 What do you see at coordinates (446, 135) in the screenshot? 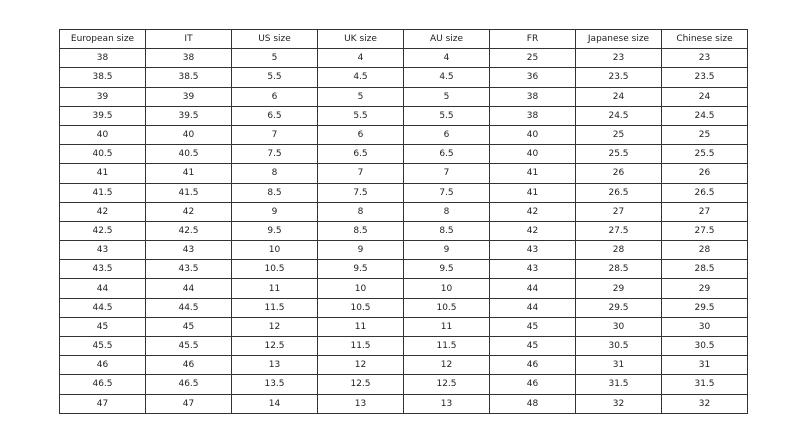
I see `table-cell: 6` at bounding box center [446, 135].